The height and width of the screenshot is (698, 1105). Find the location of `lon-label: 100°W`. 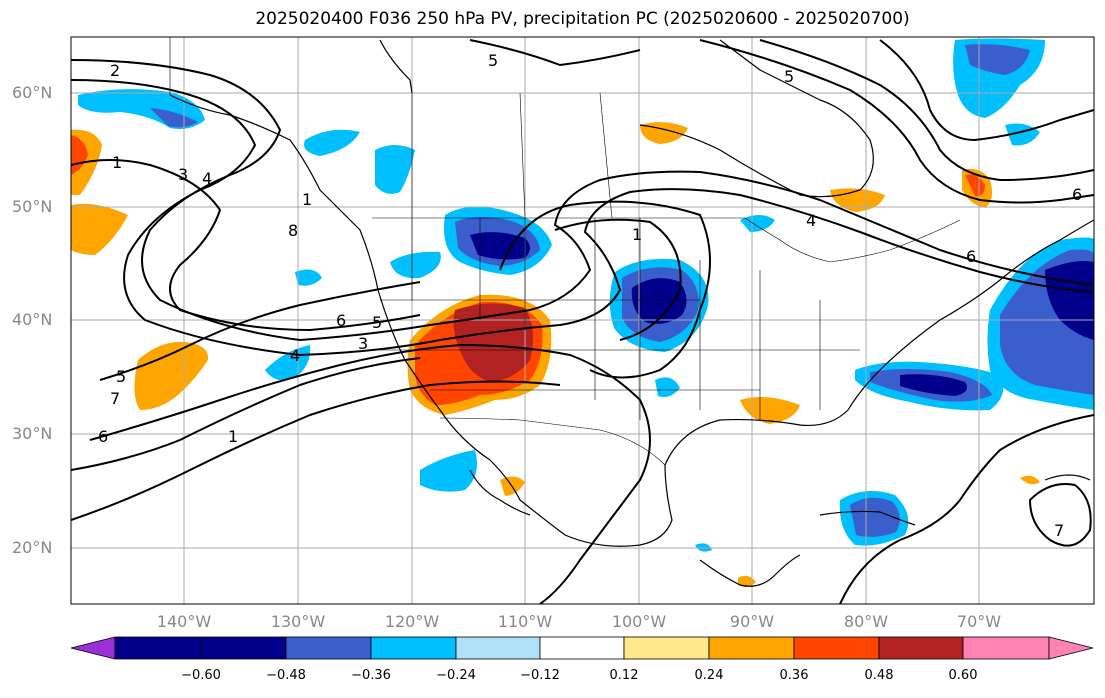

lon-label: 100°W is located at coordinates (639, 621).